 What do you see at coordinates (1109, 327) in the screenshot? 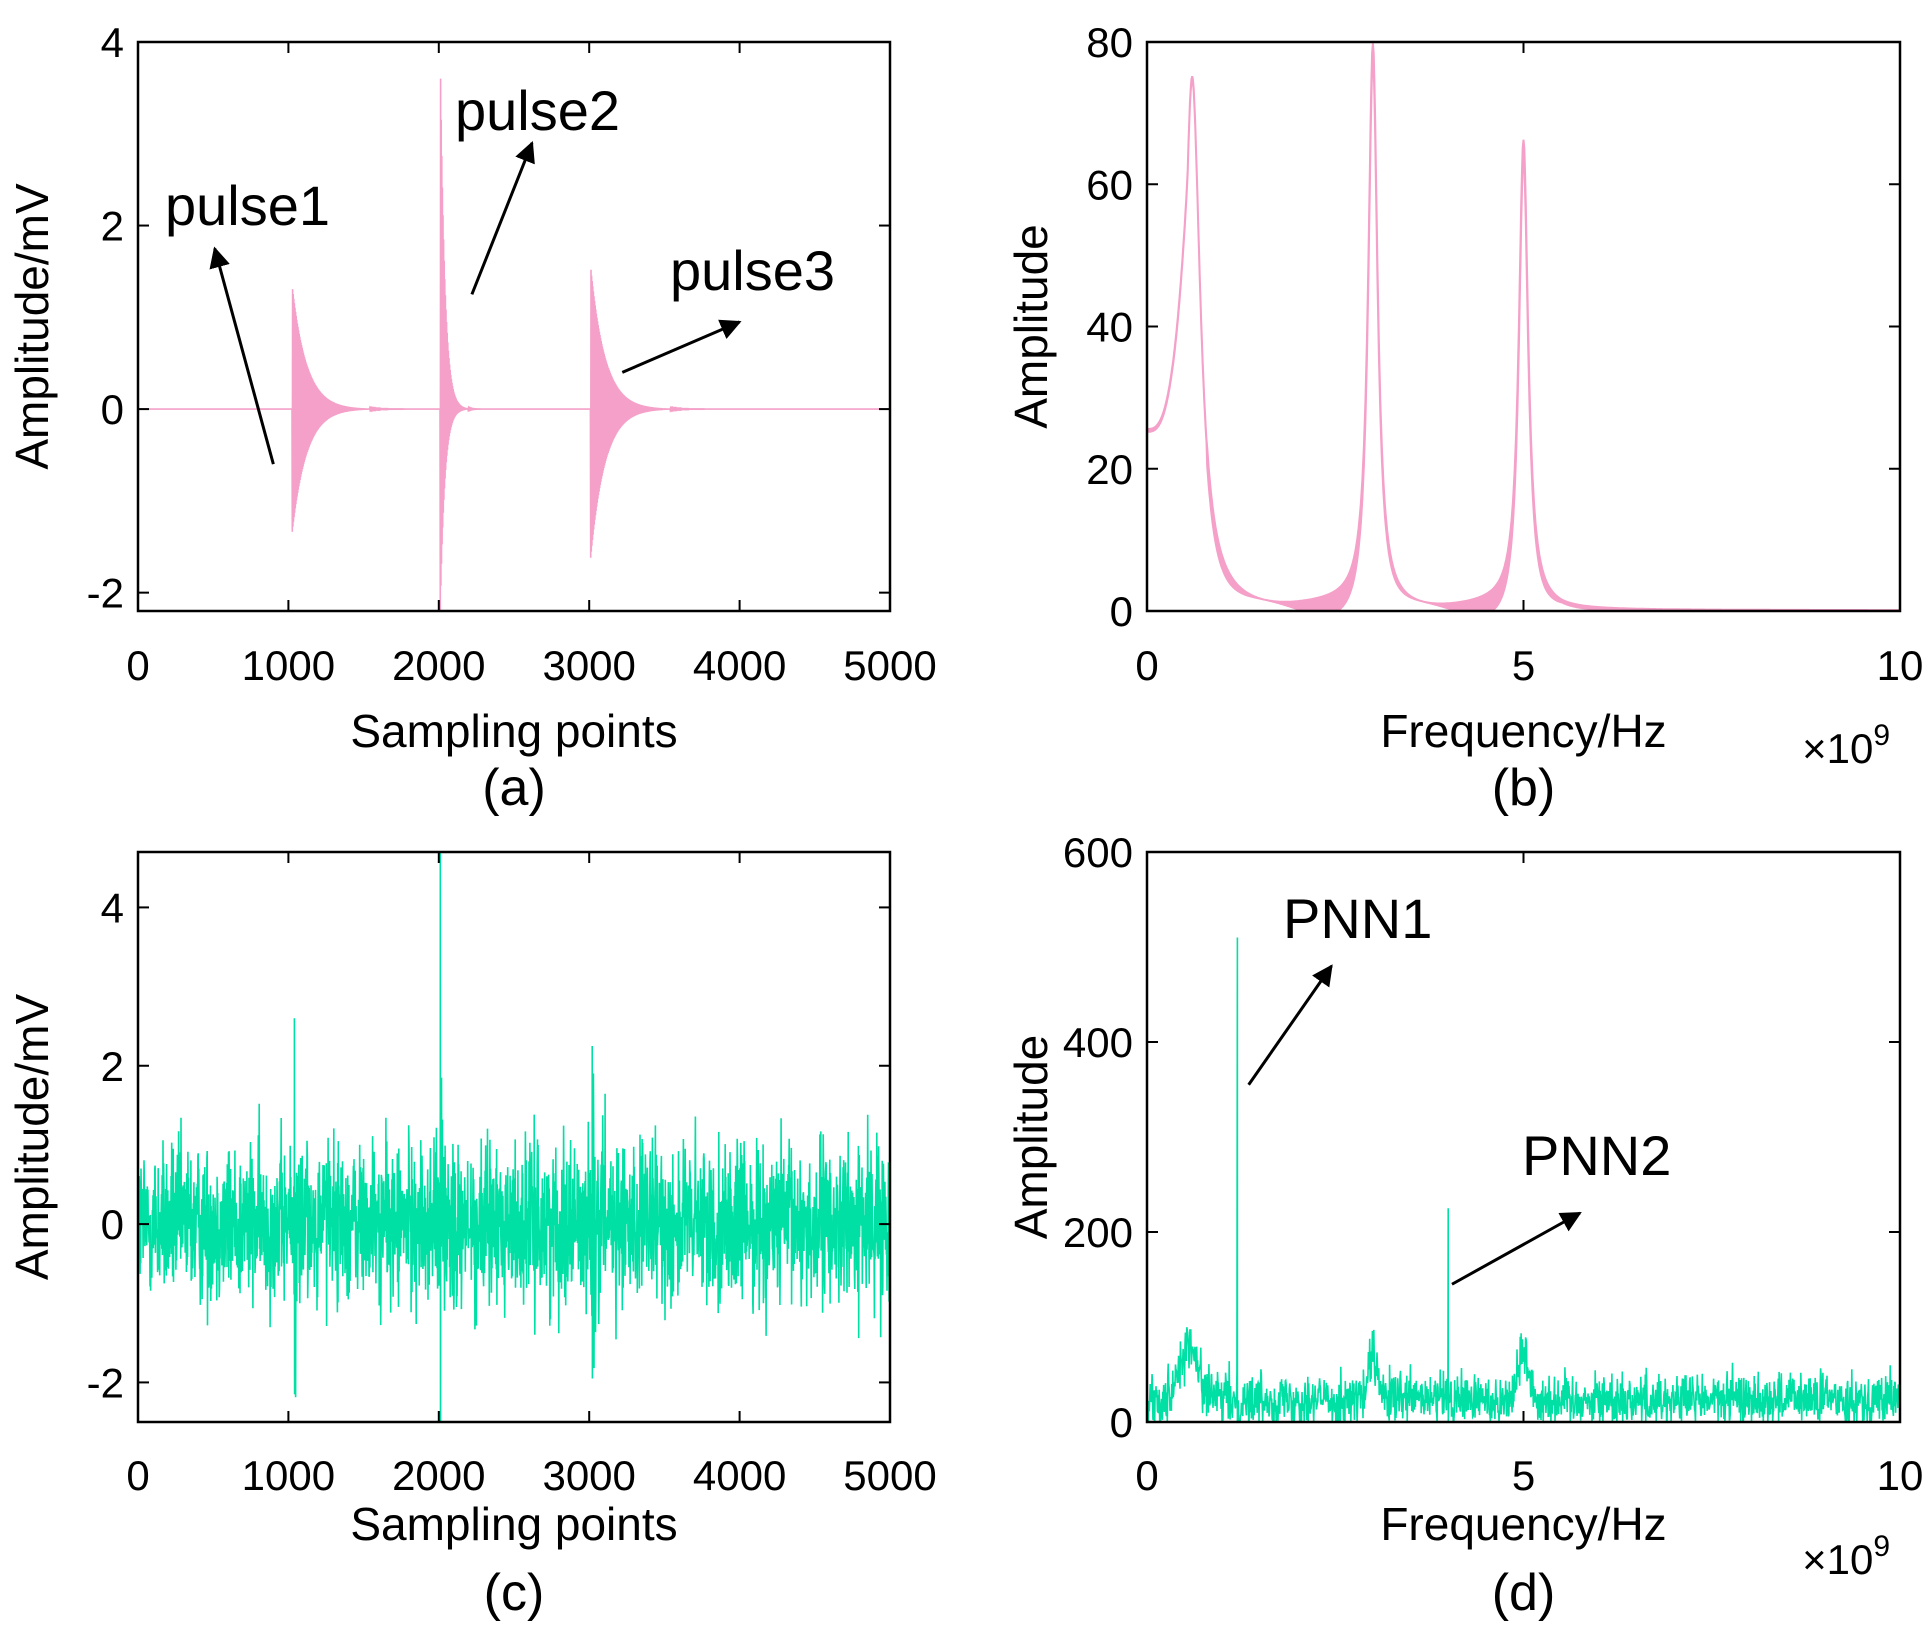
I see `y-tick-label: 40` at bounding box center [1109, 327].